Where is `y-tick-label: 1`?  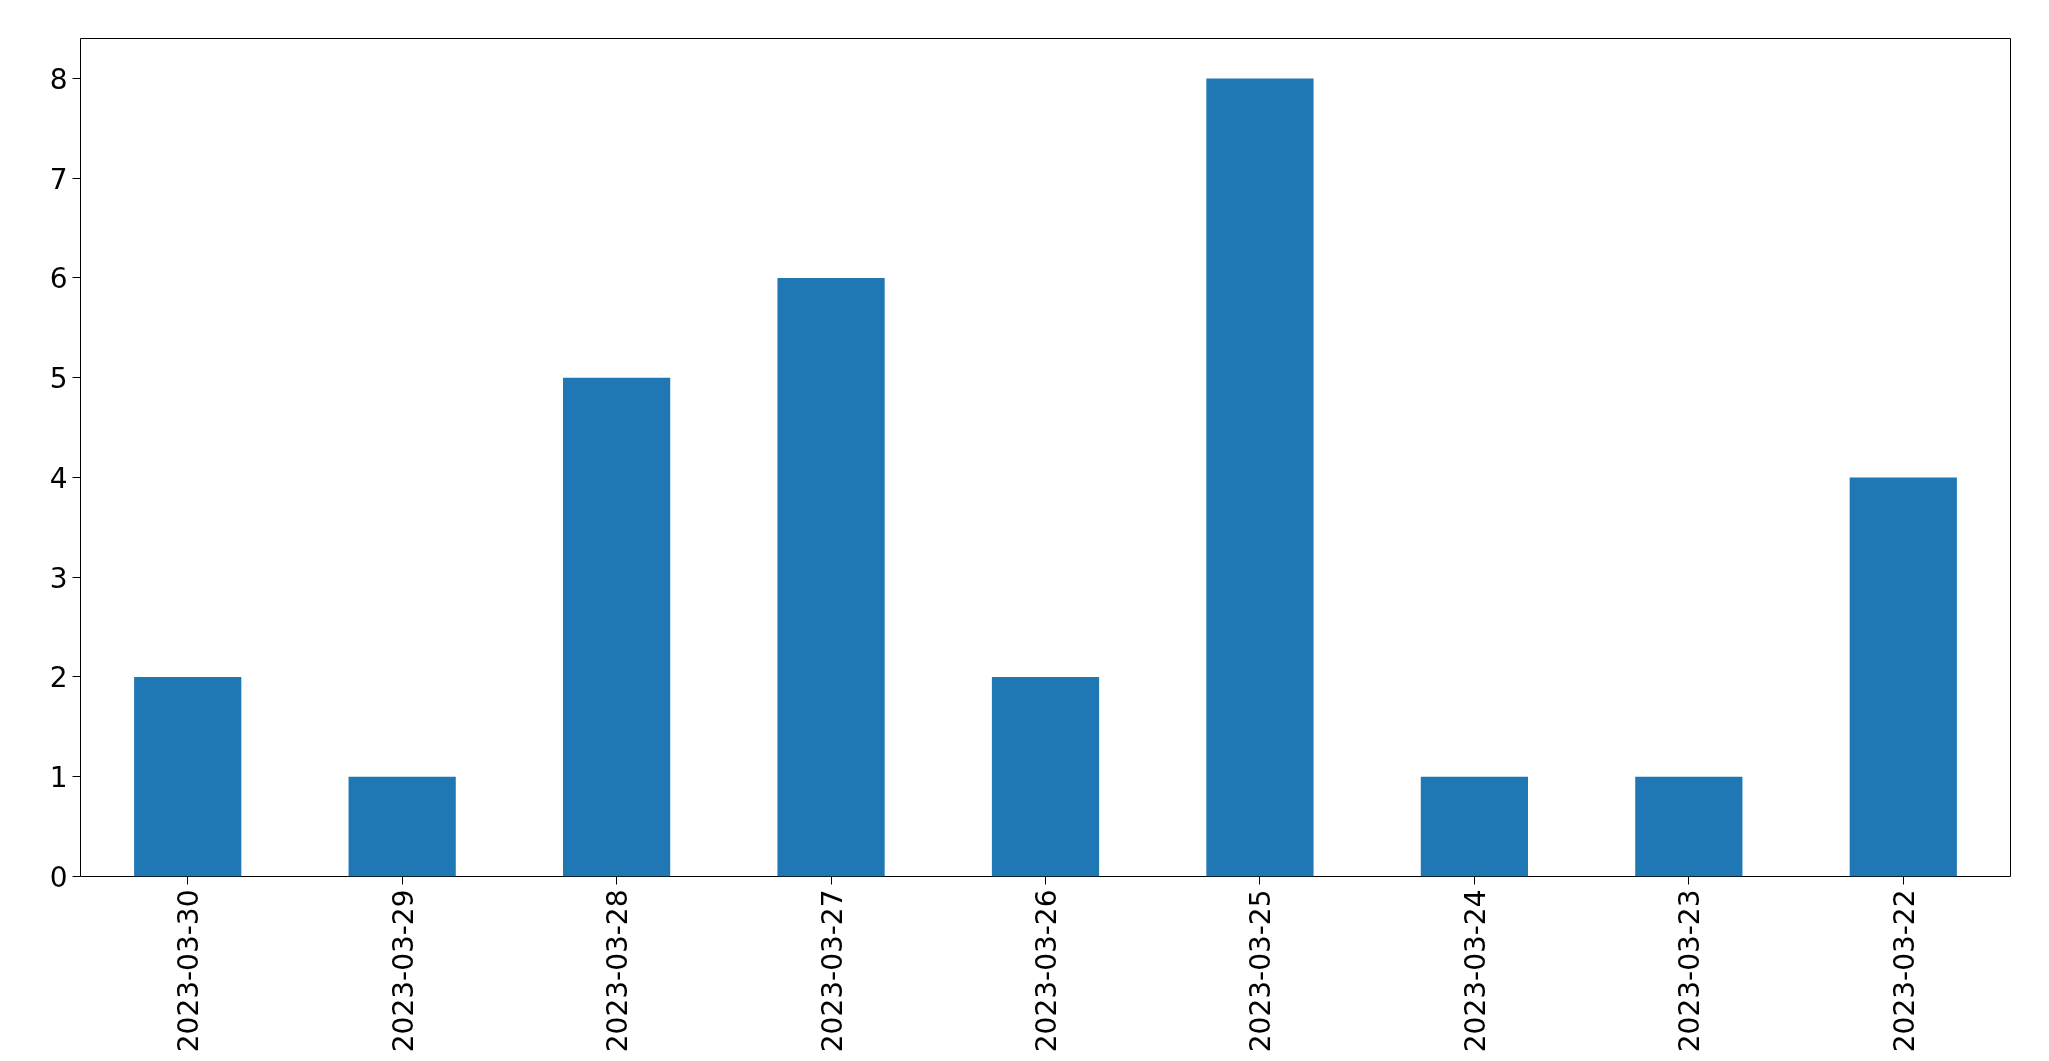 y-tick-label: 1 is located at coordinates (58, 778).